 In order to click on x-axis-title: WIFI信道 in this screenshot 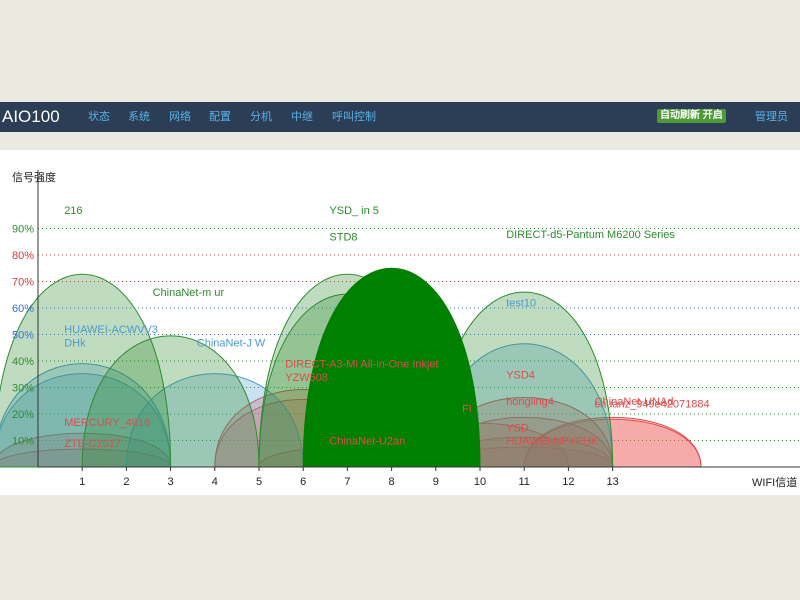, I will do `click(774, 482)`.